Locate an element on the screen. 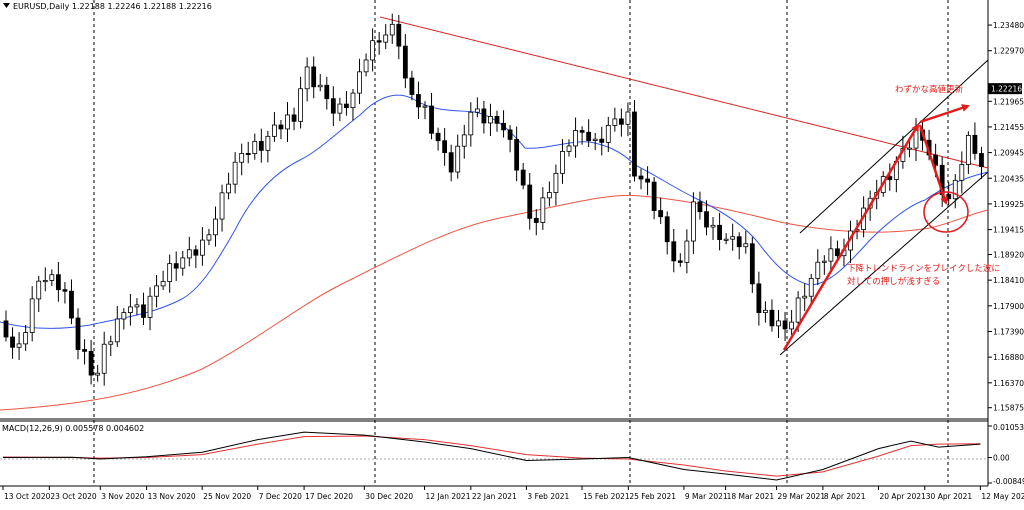  macd-info-label: MACD(12,26,9) 0.005578 0.004602 is located at coordinates (73, 428).